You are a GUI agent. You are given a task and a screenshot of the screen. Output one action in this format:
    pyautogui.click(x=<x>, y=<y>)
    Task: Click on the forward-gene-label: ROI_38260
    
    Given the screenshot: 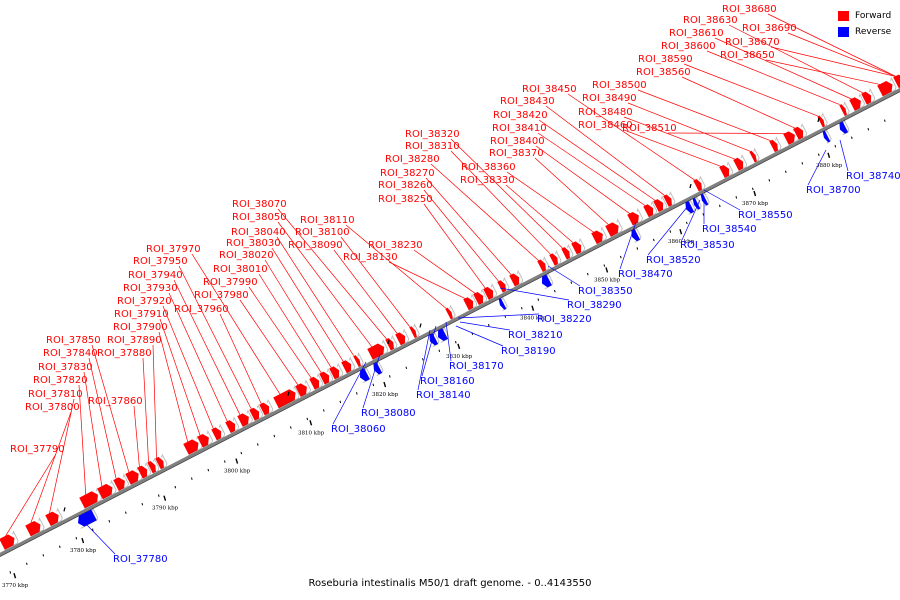 What is the action you would take?
    pyautogui.click(x=405, y=185)
    